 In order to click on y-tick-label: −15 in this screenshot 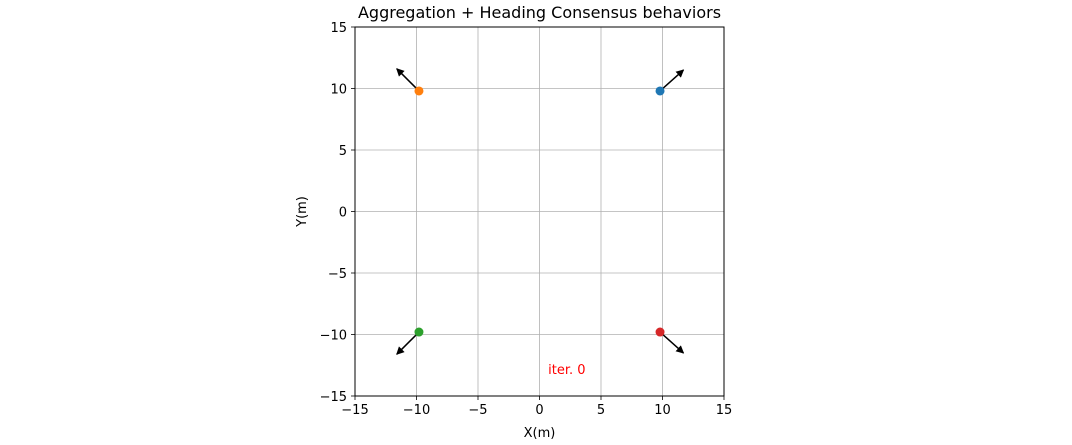, I will do `click(333, 397)`.